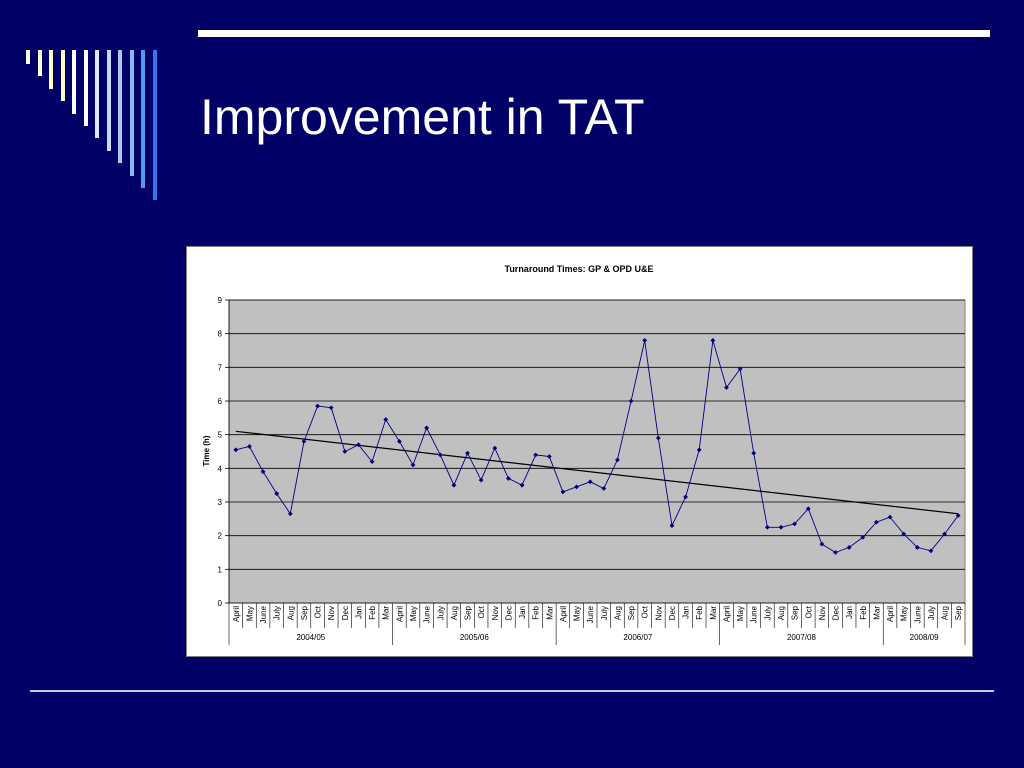  I want to click on x-group-label: 2005/06, so click(474, 637).